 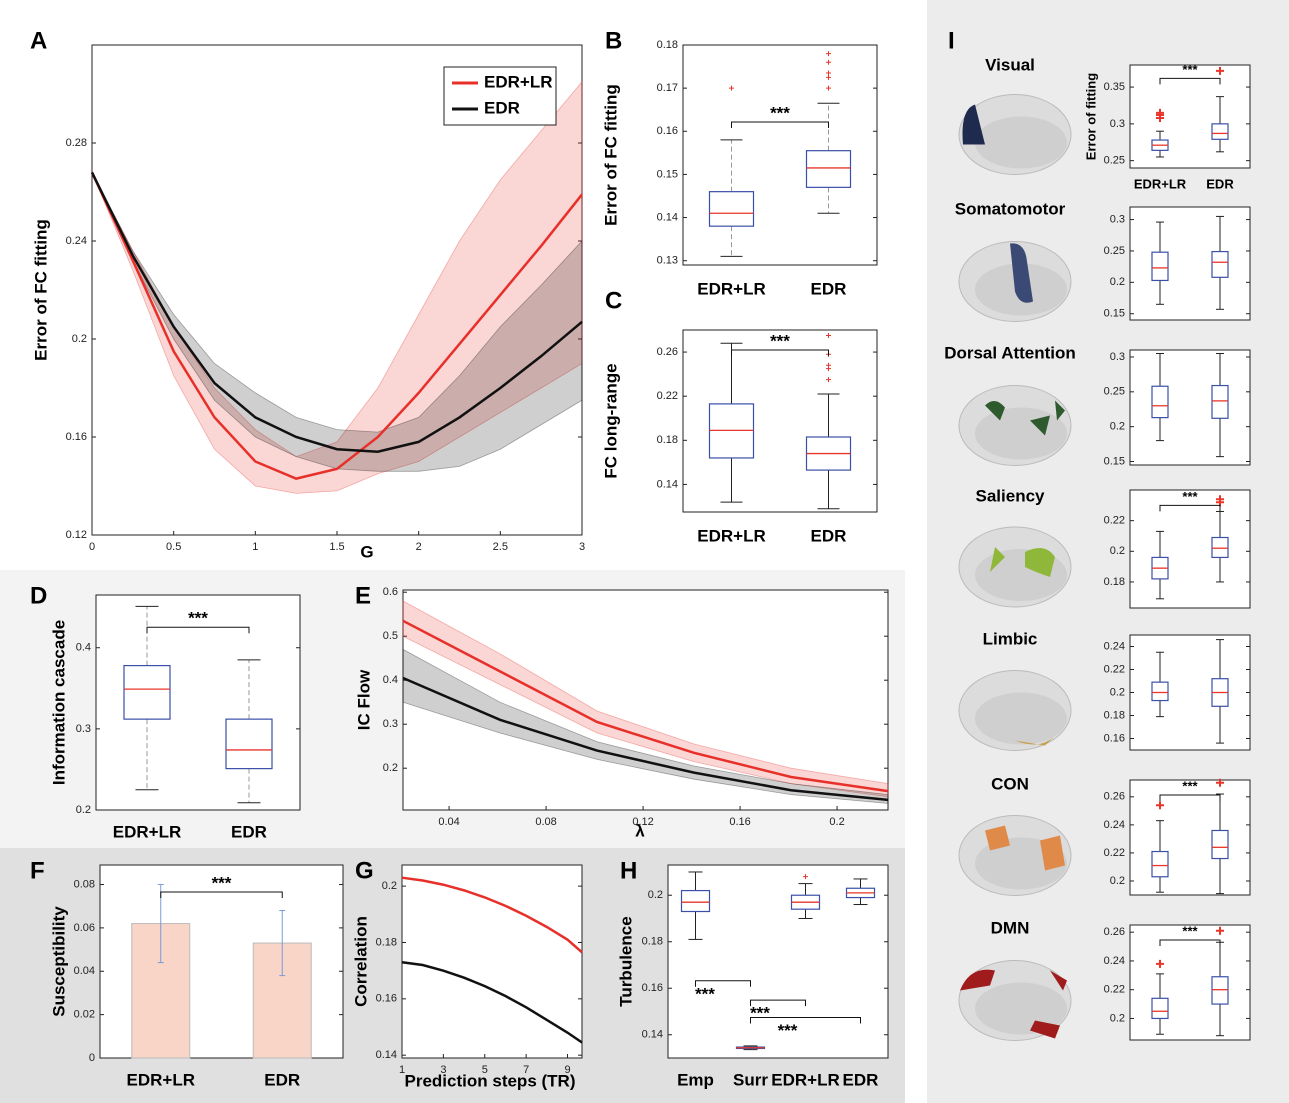 What do you see at coordinates (1114, 853) in the screenshot?
I see `y-tick-label: 0.22` at bounding box center [1114, 853].